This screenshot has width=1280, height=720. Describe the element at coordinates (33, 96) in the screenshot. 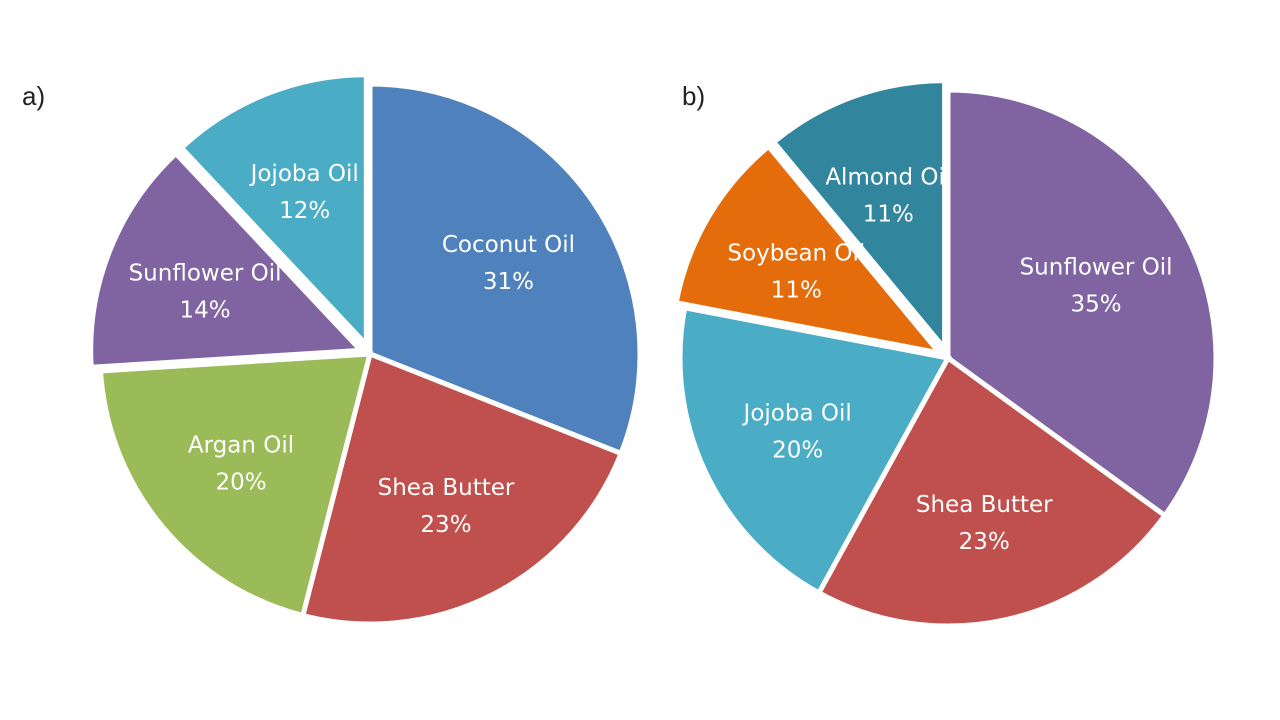

I see `panel-label-a: a)` at that location.